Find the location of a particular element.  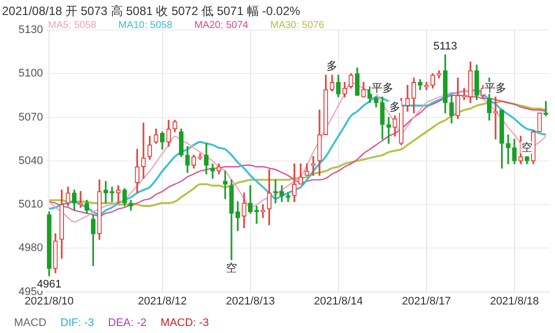

y-tick-label: 5100 is located at coordinates (30, 74).